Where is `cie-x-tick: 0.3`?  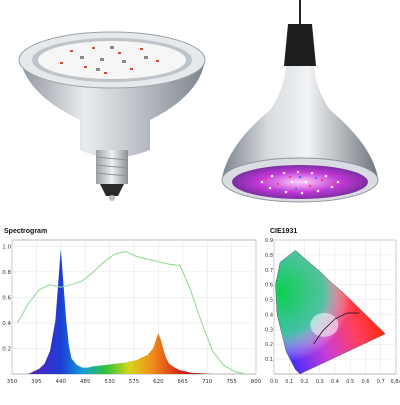 cie-x-tick: 0.3 is located at coordinates (320, 382).